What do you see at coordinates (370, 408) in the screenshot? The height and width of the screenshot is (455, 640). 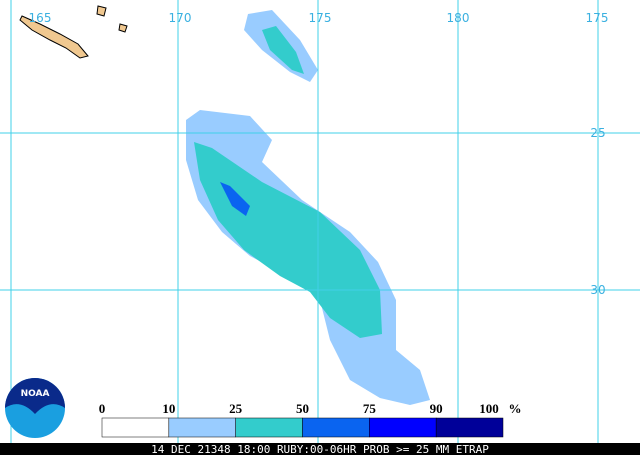 I see `legend-label: 75` at bounding box center [370, 408].